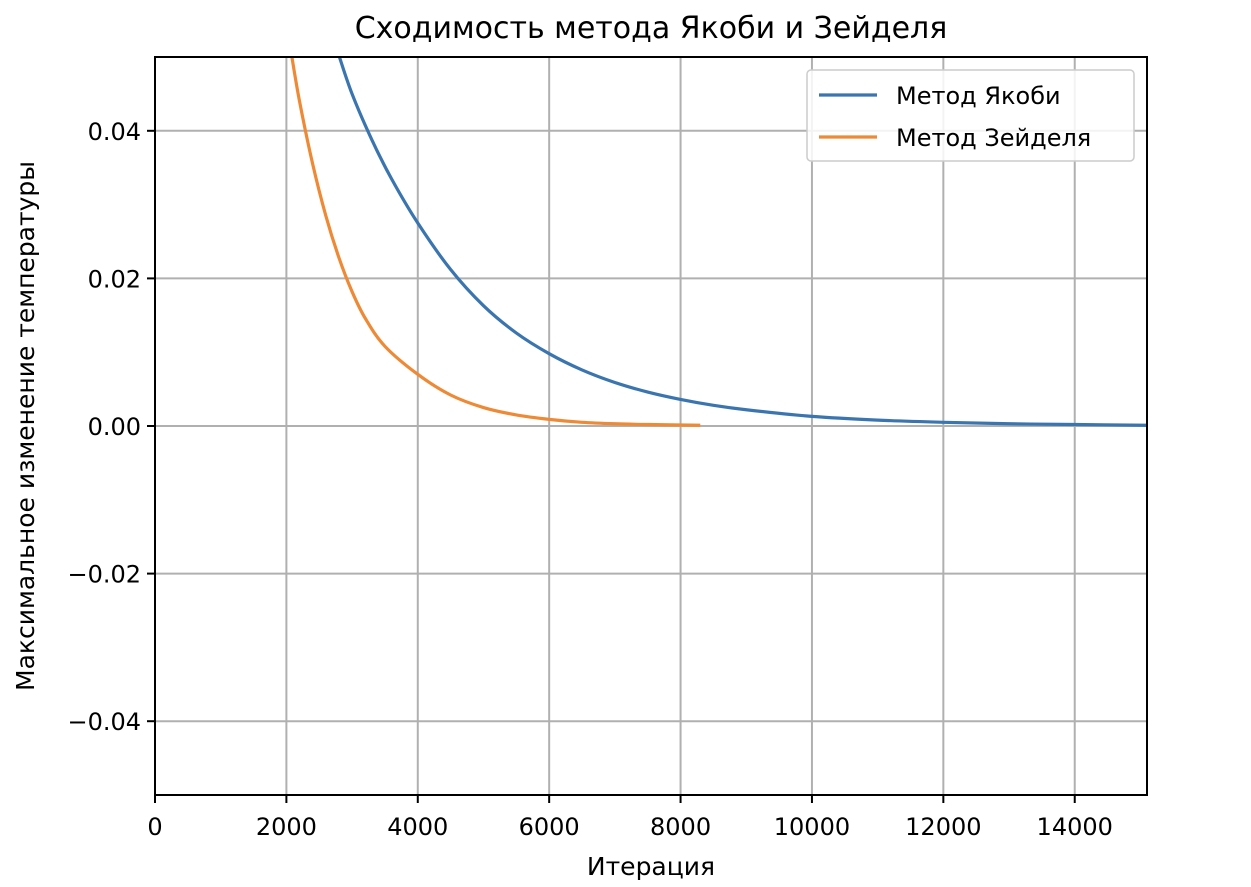 The image size is (1251, 887). What do you see at coordinates (114, 132) in the screenshot?
I see `y-tick-label: 0.04` at bounding box center [114, 132].